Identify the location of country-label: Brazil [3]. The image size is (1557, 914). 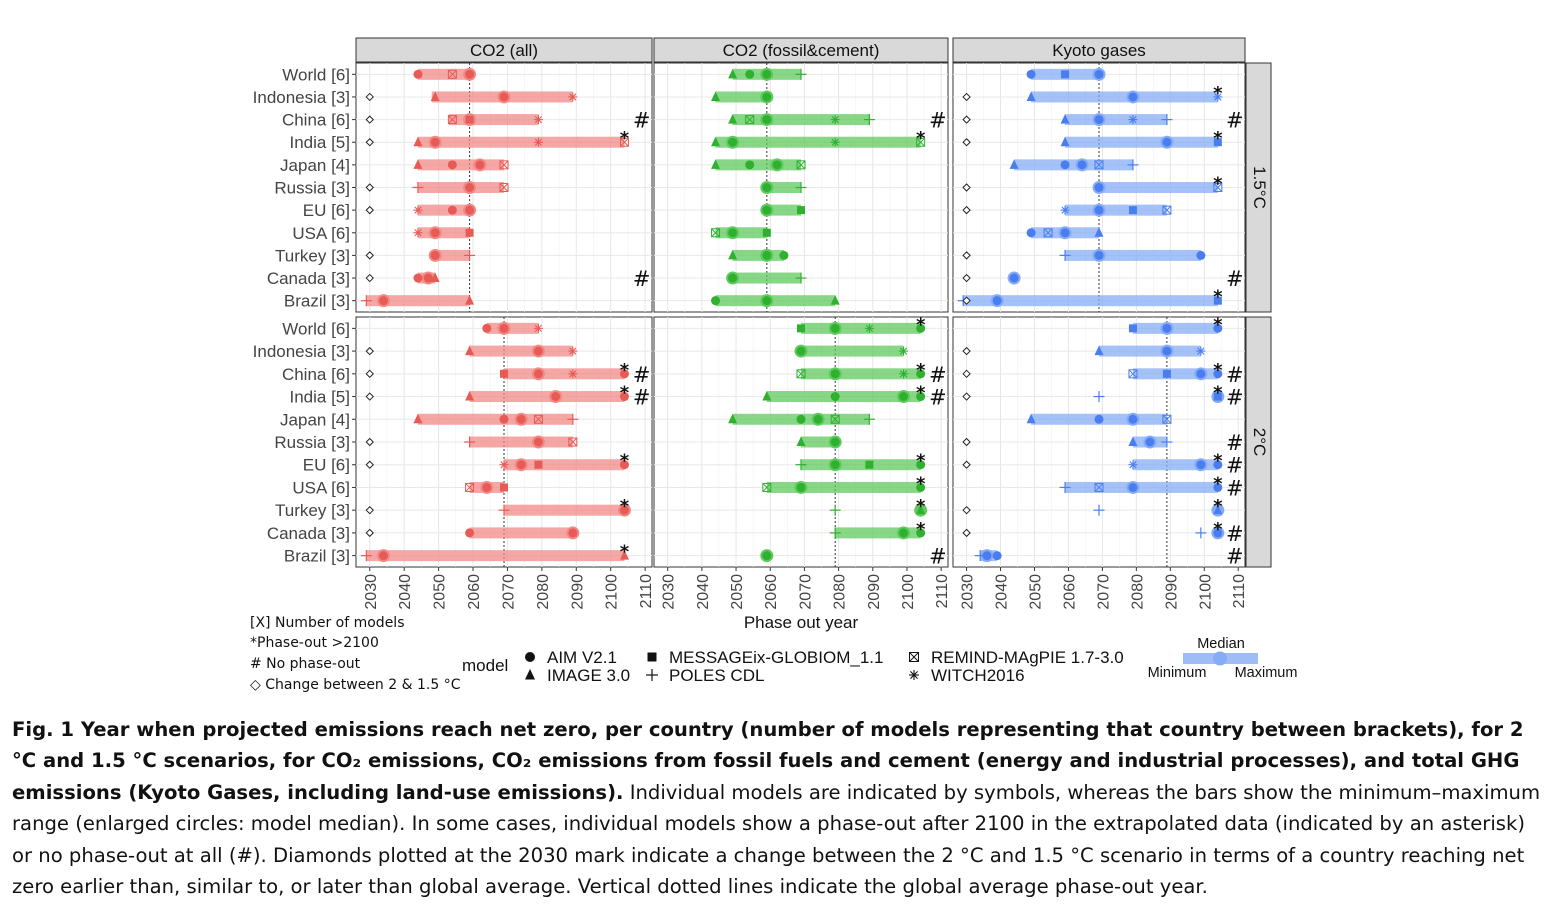
(317, 556).